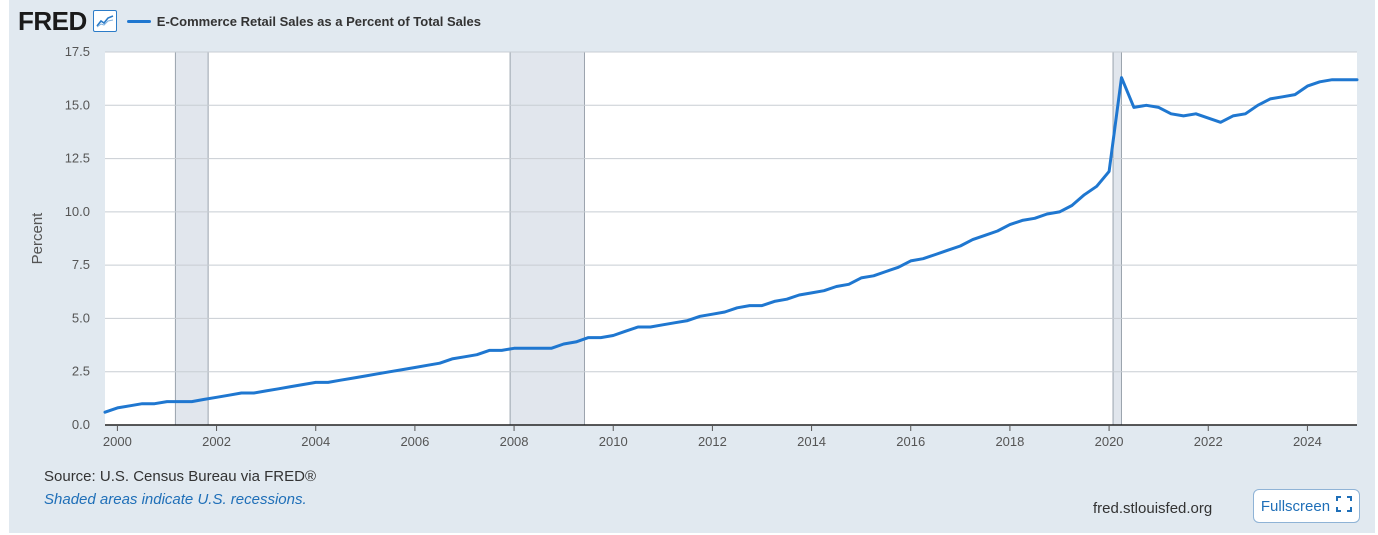 This screenshot has height=535, width=1378. Describe the element at coordinates (77, 211) in the screenshot. I see `y-tick-label: 10.0` at that location.